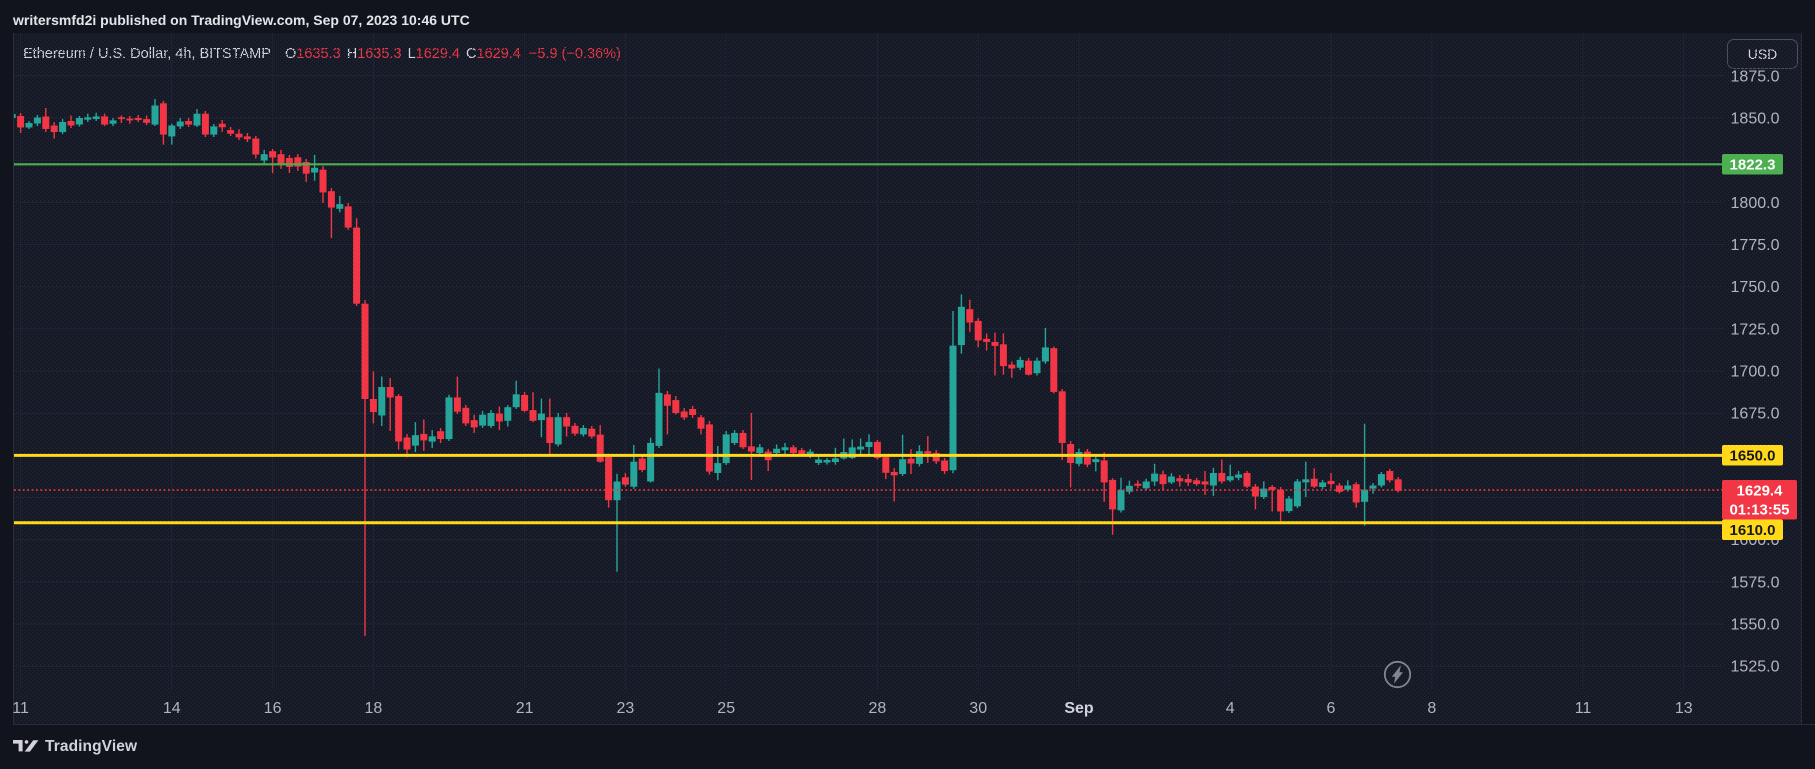 This screenshot has width=1815, height=769. I want to click on svg-text: 1800.0, so click(1755, 203).